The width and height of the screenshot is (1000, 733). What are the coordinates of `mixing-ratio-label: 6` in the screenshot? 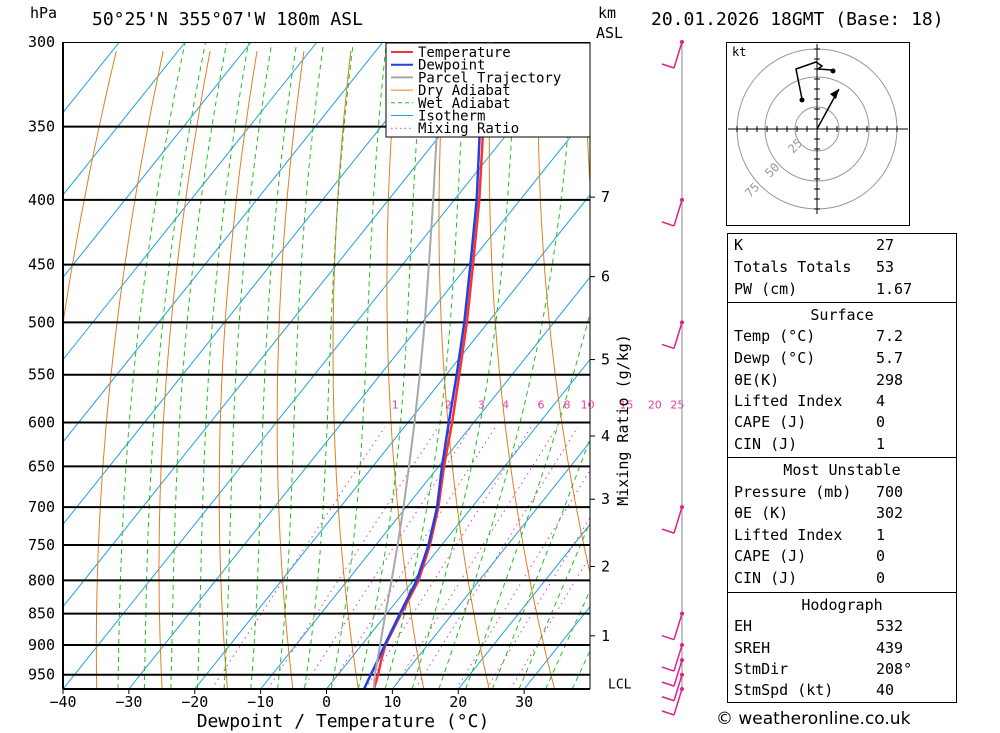 It's located at (540, 404).